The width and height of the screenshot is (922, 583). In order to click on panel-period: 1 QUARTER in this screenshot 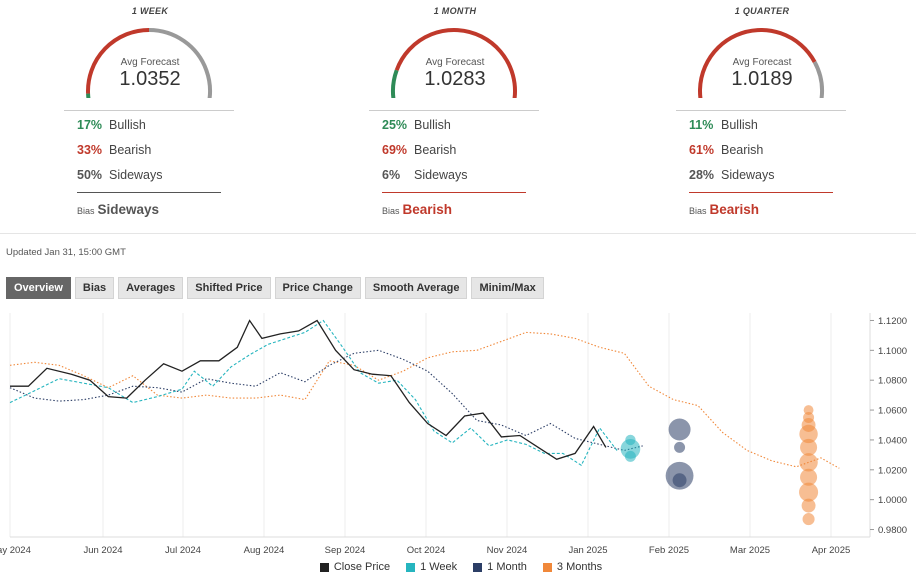, I will do `click(762, 11)`.